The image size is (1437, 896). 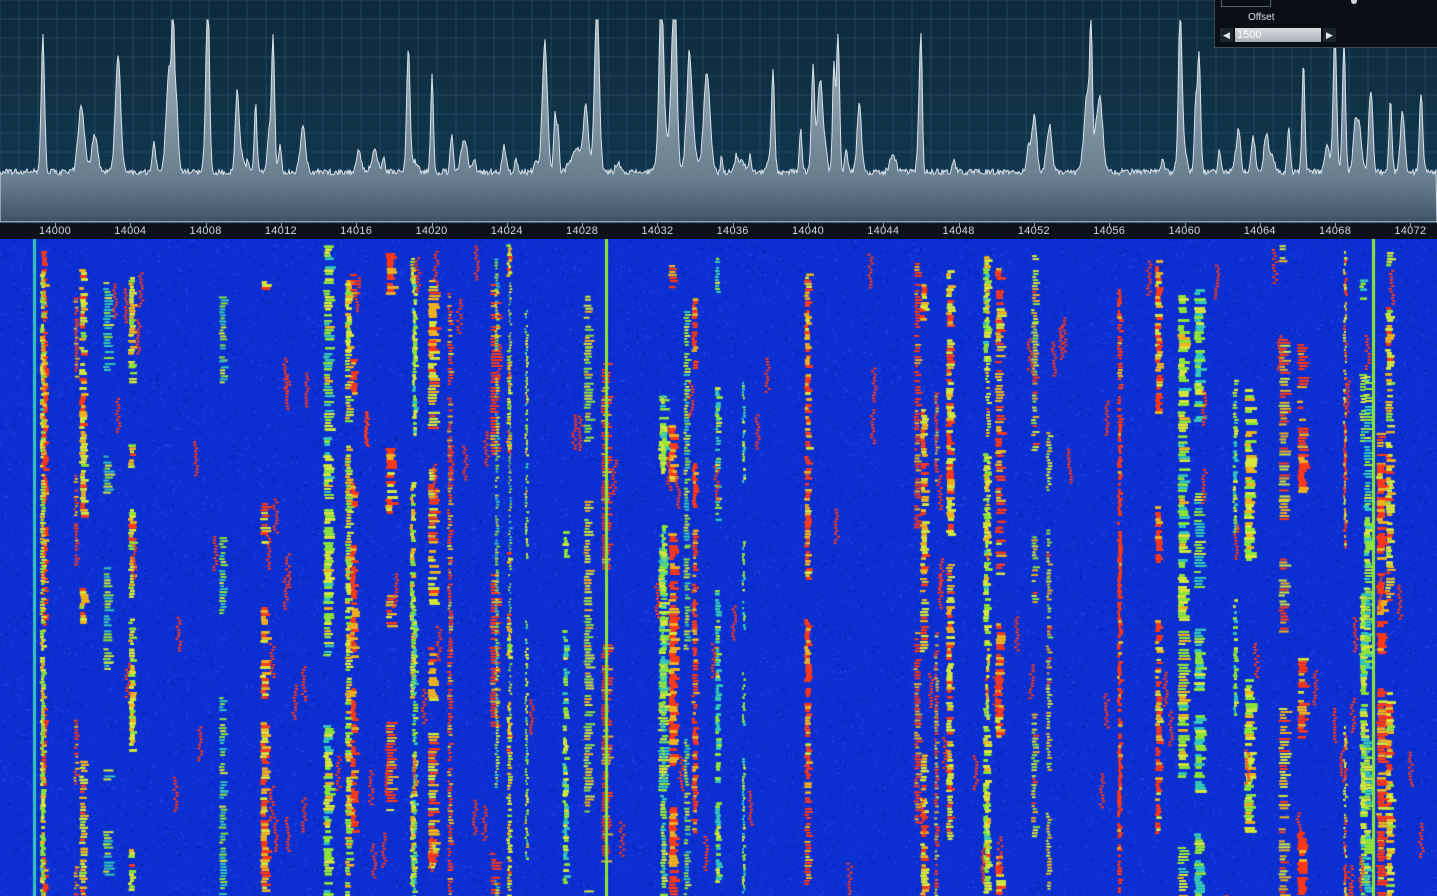 What do you see at coordinates (130, 231) in the screenshot?
I see `tick-label: 14004` at bounding box center [130, 231].